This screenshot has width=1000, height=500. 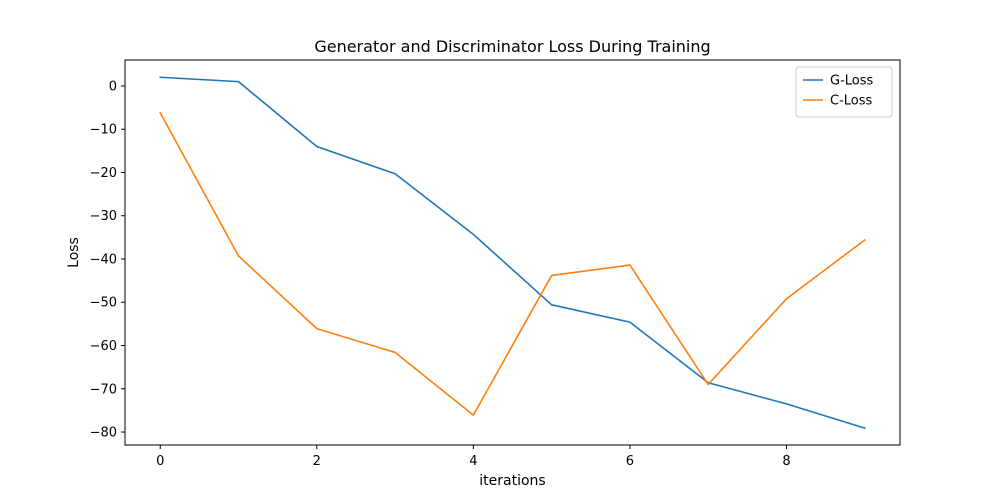 What do you see at coordinates (317, 461) in the screenshot?
I see `x-tick-label: 2` at bounding box center [317, 461].